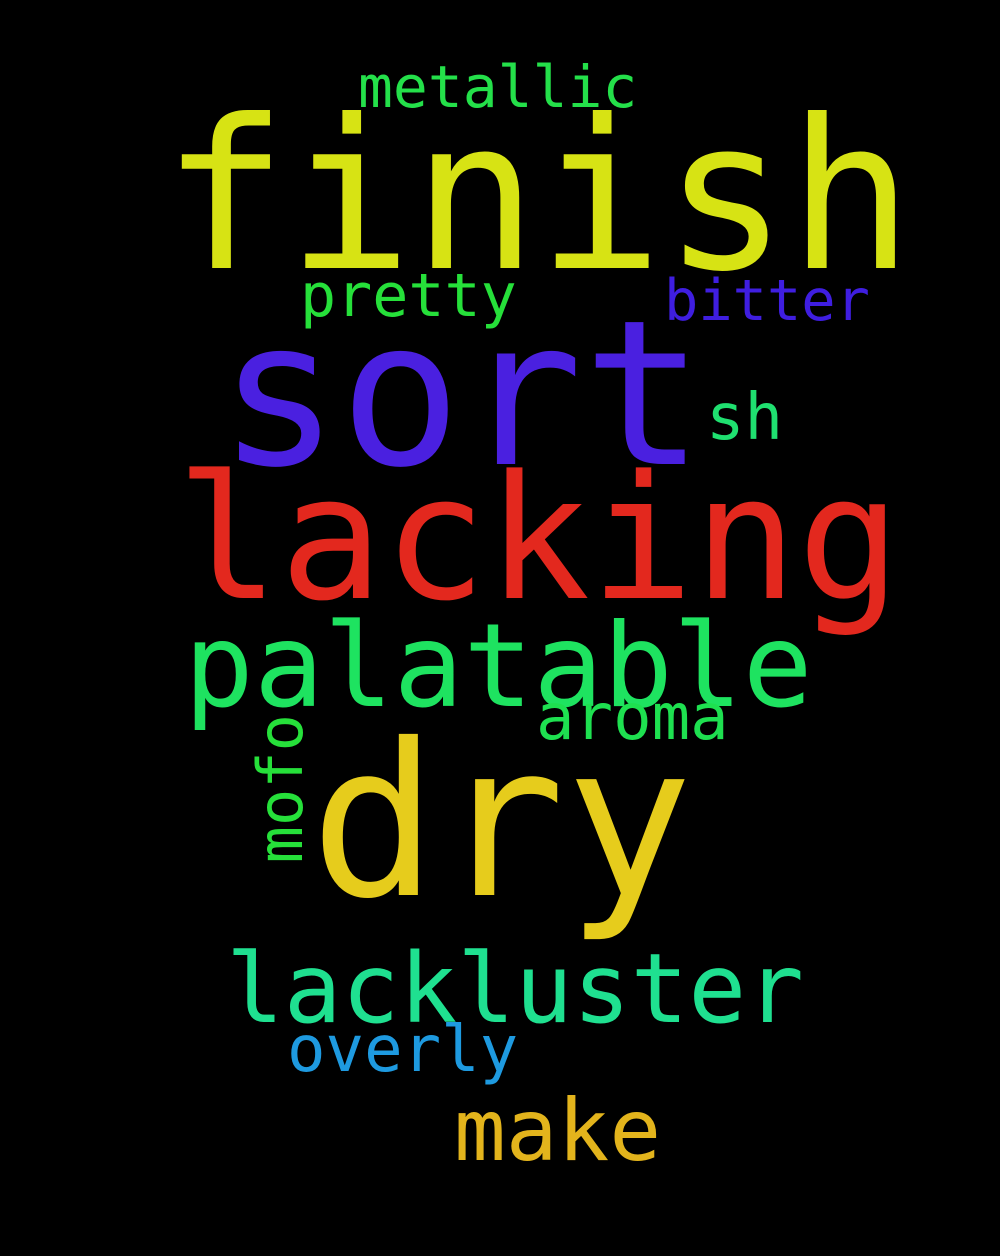 Image resolution: width=1000 pixels, height=1256 pixels. What do you see at coordinates (280, 789) in the screenshot?
I see `word-mofo: mofo` at bounding box center [280, 789].